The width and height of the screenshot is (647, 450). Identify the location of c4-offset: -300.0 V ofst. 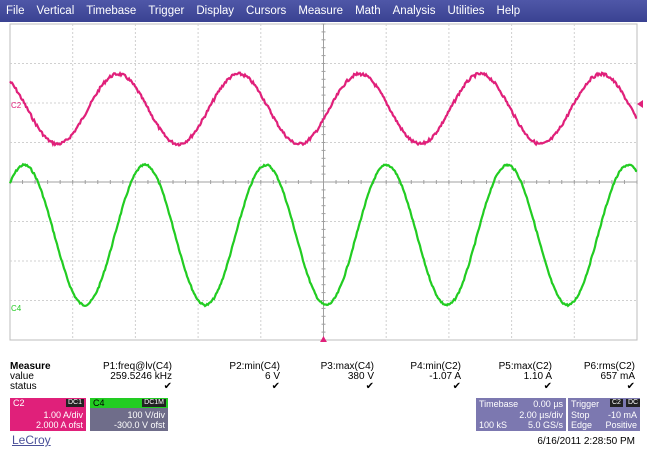
(139, 425).